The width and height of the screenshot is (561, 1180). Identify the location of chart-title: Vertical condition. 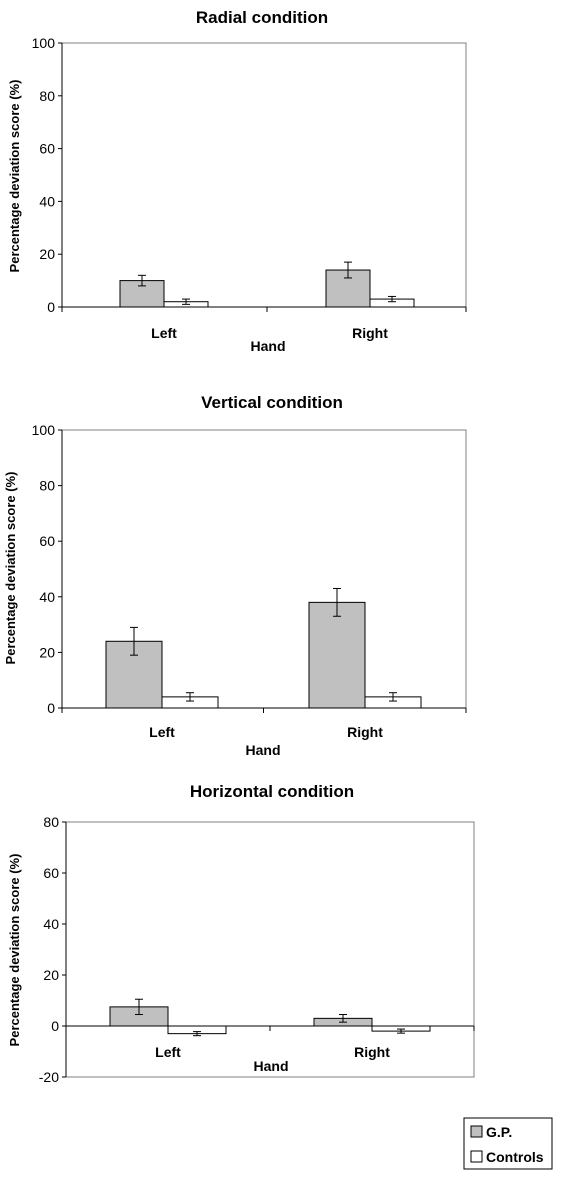
(272, 402).